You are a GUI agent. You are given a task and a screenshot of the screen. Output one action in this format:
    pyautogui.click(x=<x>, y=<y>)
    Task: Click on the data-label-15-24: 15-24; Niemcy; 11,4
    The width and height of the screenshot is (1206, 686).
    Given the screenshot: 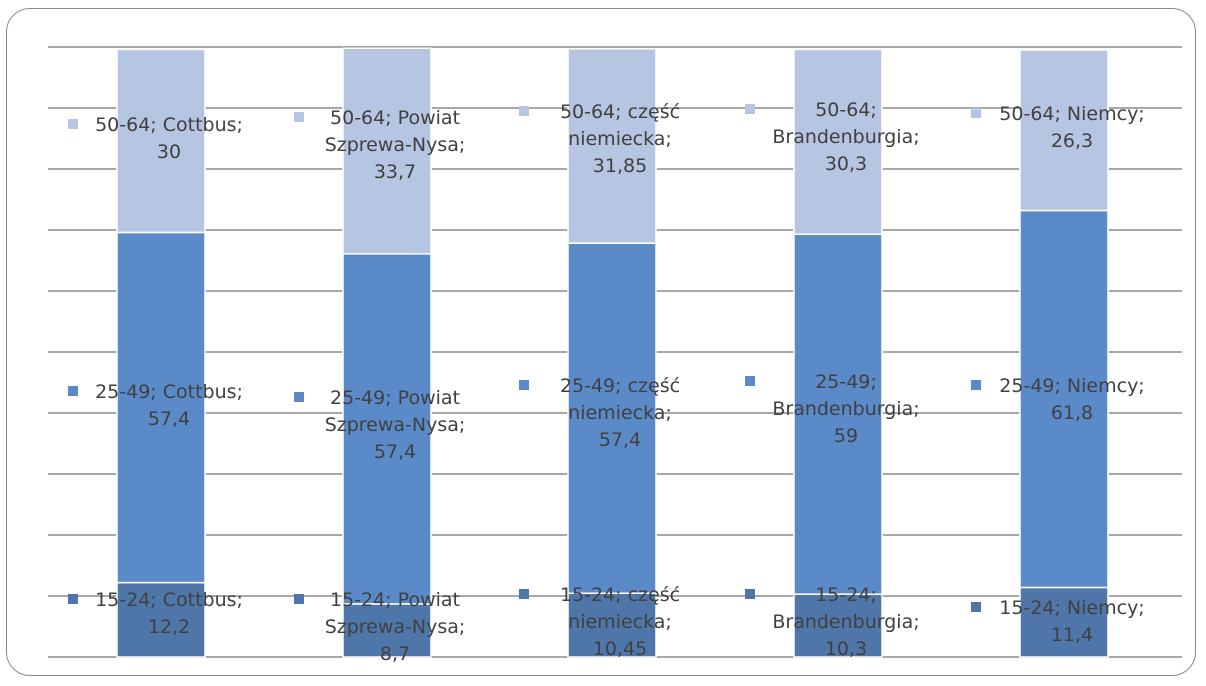 What is the action you would take?
    pyautogui.click(x=1058, y=621)
    